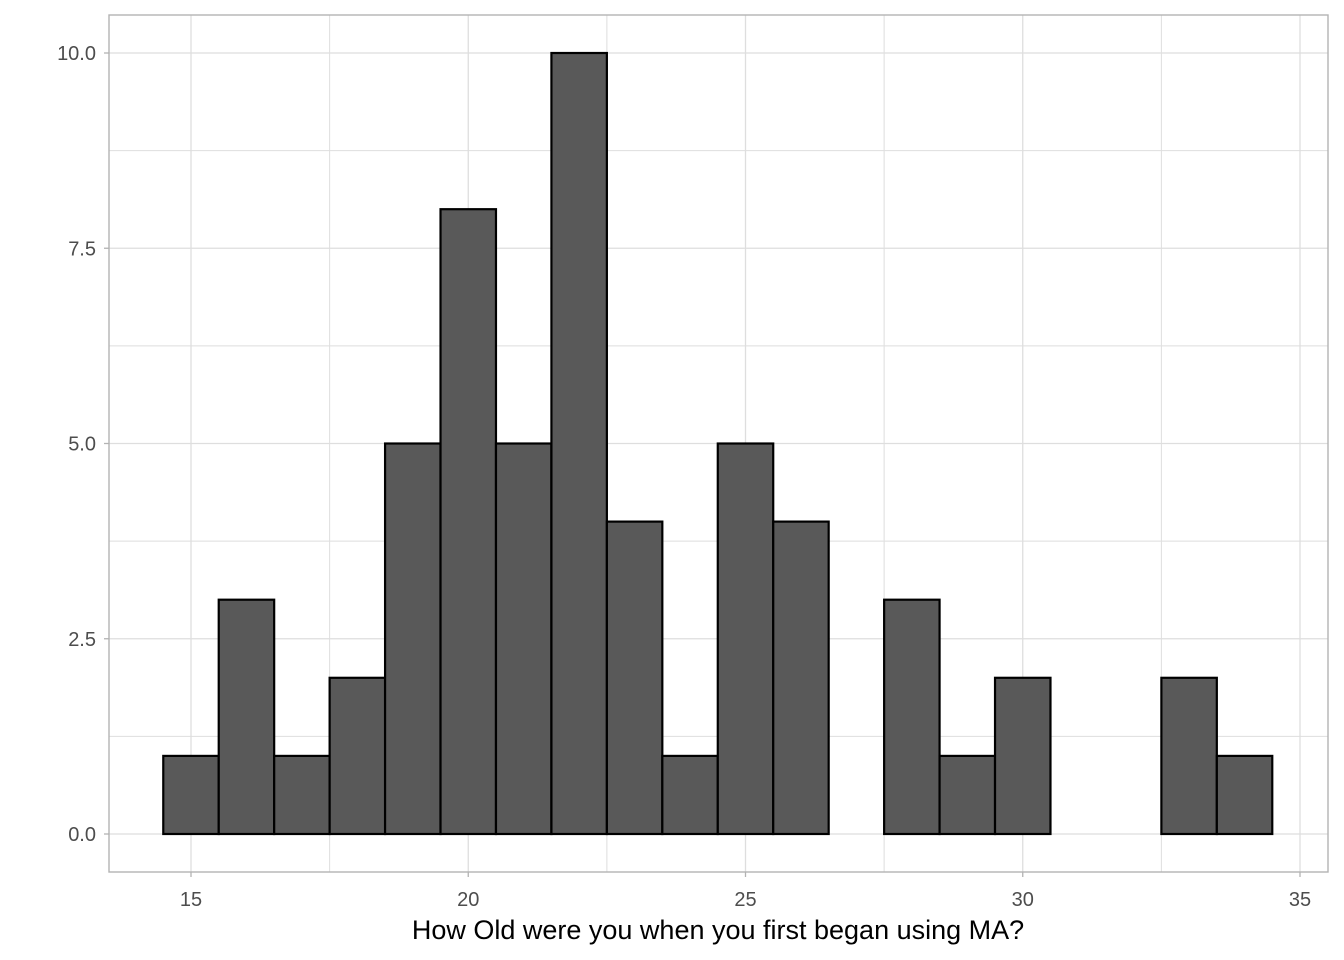 The image size is (1344, 960). What do you see at coordinates (82, 640) in the screenshot?
I see `y-tick-label: 2.5` at bounding box center [82, 640].